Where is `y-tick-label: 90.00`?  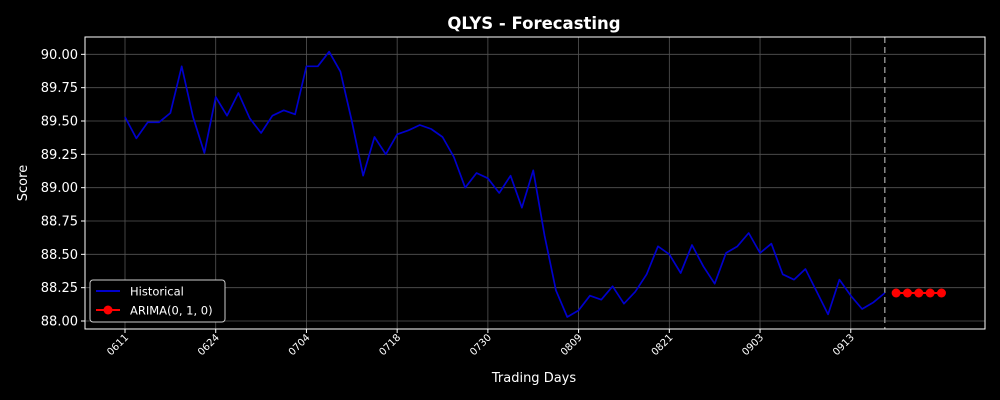
y-tick-label: 90.00 is located at coordinates (59, 55).